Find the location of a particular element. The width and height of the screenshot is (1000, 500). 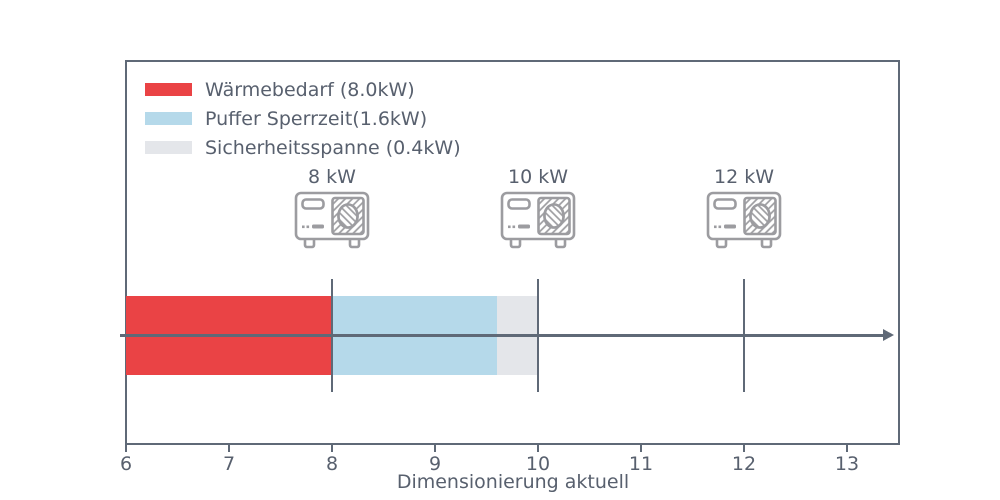

axis-arrow-head-icon is located at coordinates (889, 335).